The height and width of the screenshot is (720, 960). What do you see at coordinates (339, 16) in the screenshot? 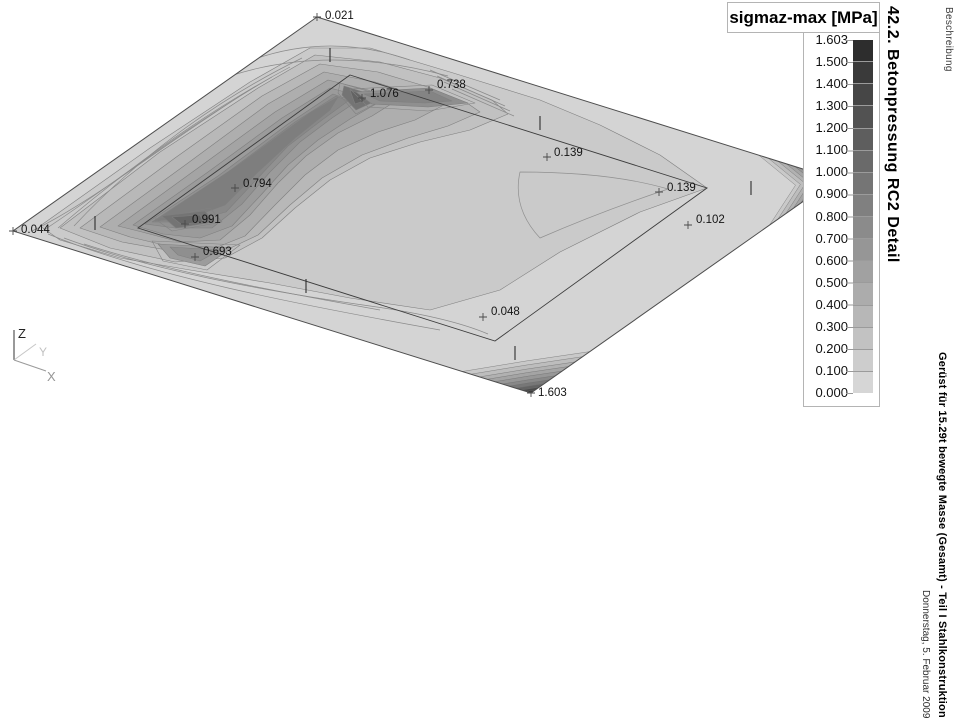
I see `node-value-label: 0.021` at bounding box center [339, 16].